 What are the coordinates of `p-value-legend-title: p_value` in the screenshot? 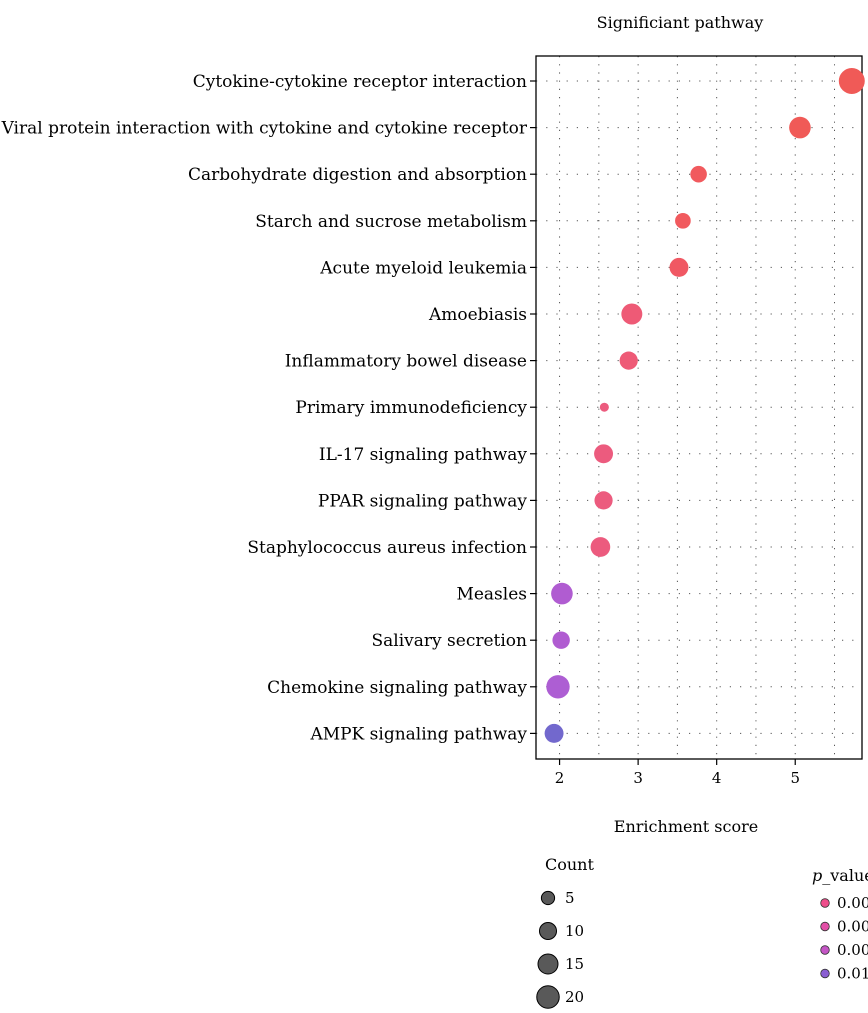 It's located at (840, 875).